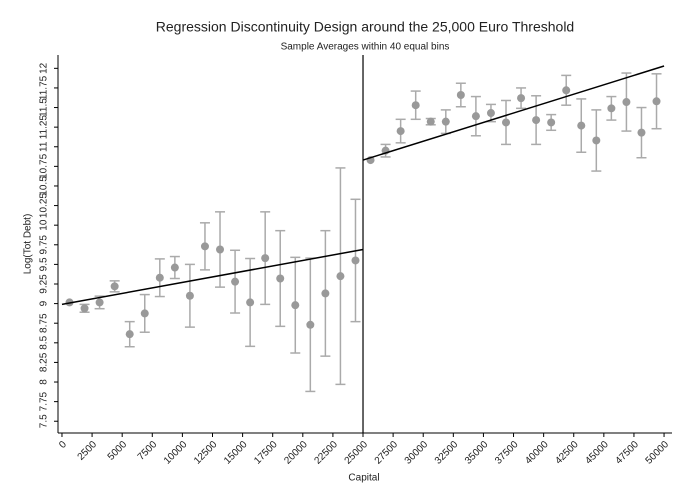 This screenshot has height=504, width=693. What do you see at coordinates (365, 47) in the screenshot?
I see `chart-subtitle: Sample Averages within 40 equal bins` at bounding box center [365, 47].